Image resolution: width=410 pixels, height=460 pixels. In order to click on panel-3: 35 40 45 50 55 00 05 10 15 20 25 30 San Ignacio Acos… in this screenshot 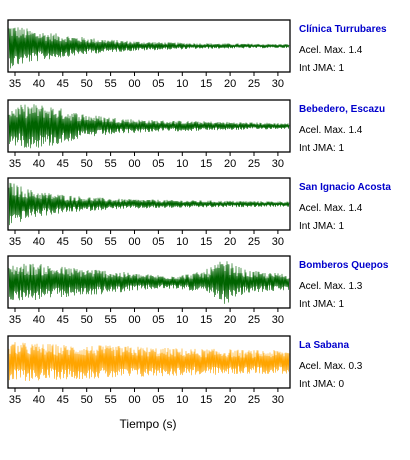, I will do `click(199, 212)`.